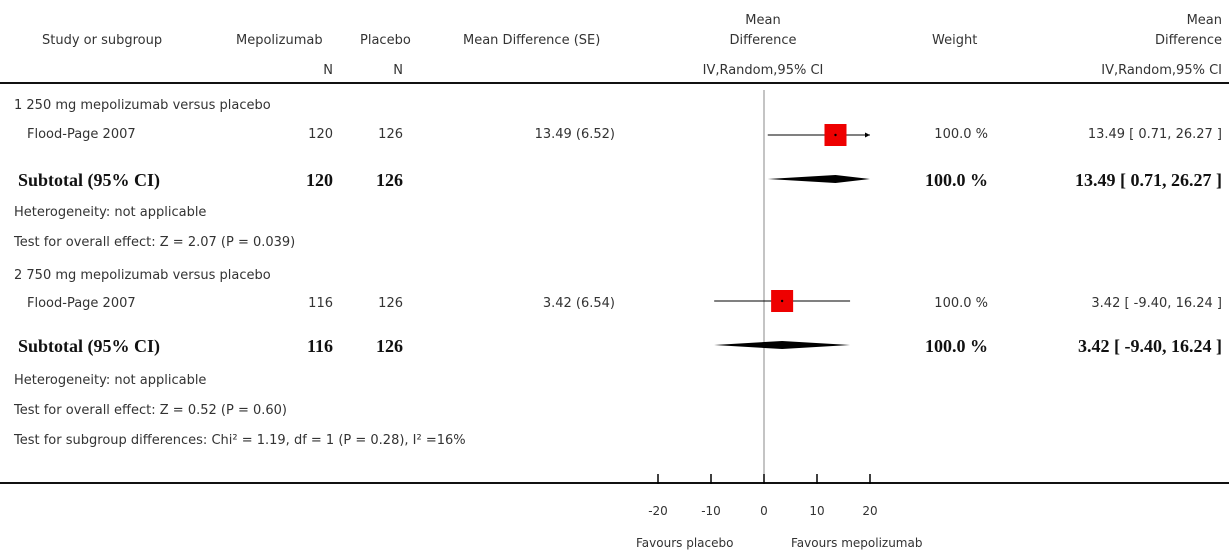 The image size is (1229, 551). I want to click on favours-left-label: Favours placebo, so click(685, 543).